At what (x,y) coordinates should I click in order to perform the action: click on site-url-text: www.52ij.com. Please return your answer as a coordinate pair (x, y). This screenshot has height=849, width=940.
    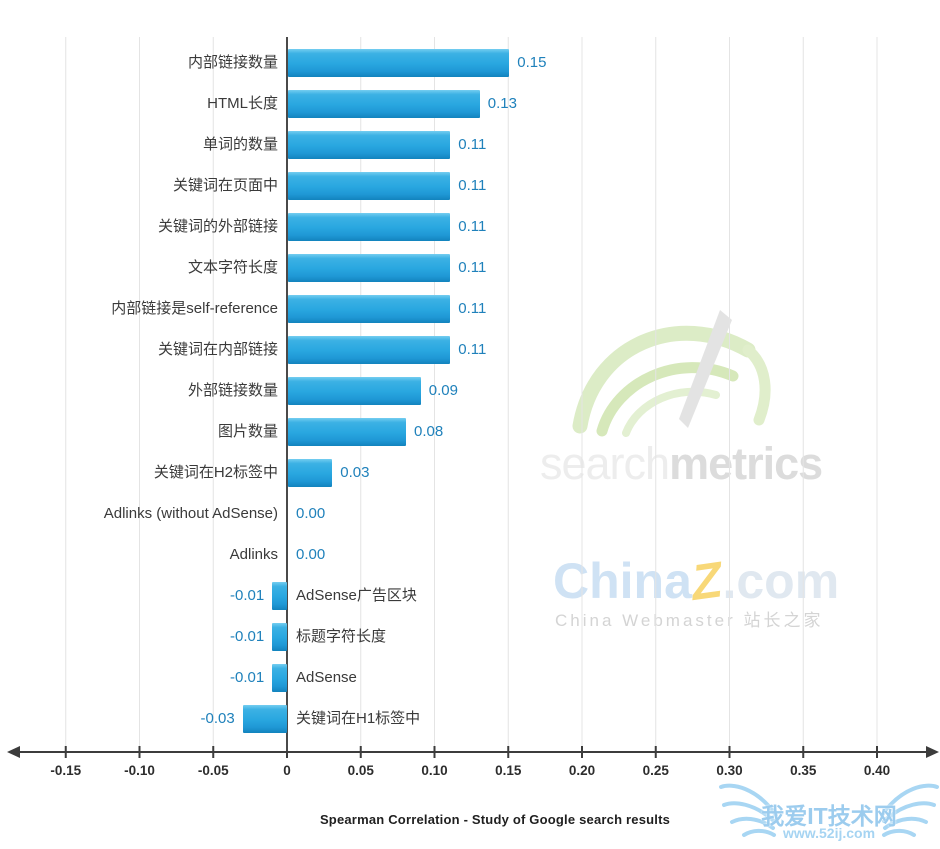
    Looking at the image, I should click on (829, 833).